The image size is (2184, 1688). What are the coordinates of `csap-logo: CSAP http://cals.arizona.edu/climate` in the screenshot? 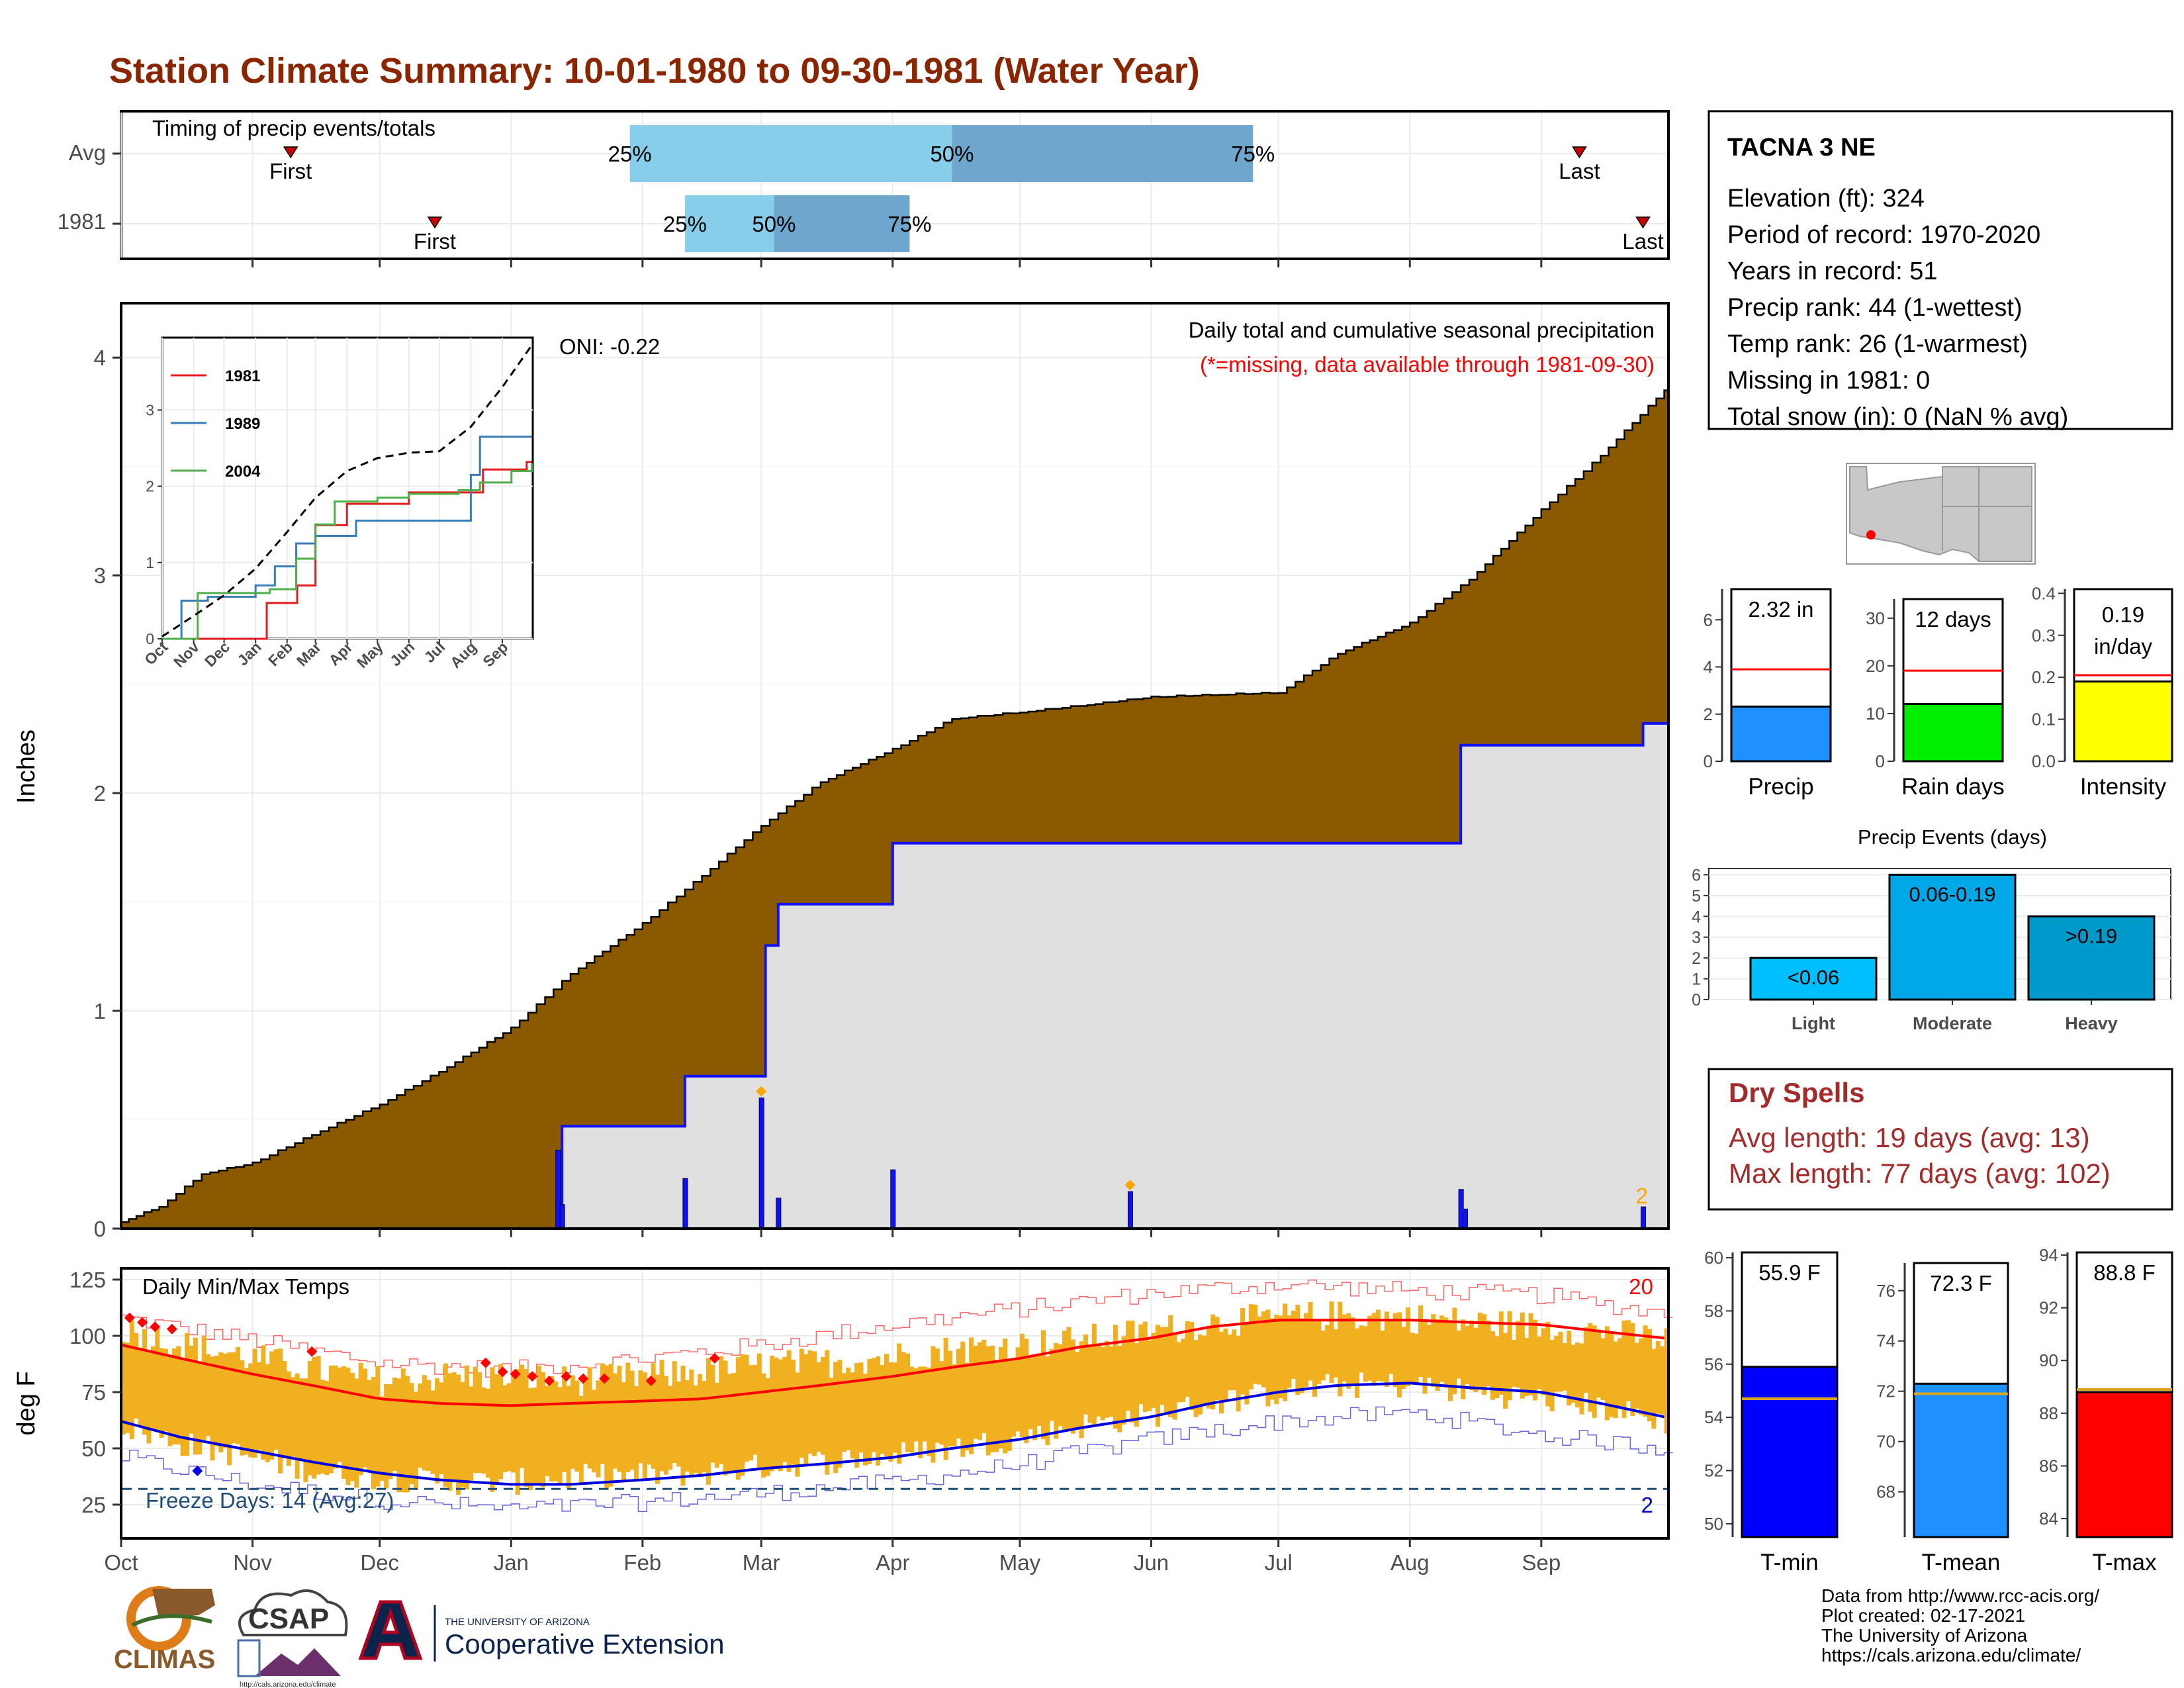 It's located at (292, 1638).